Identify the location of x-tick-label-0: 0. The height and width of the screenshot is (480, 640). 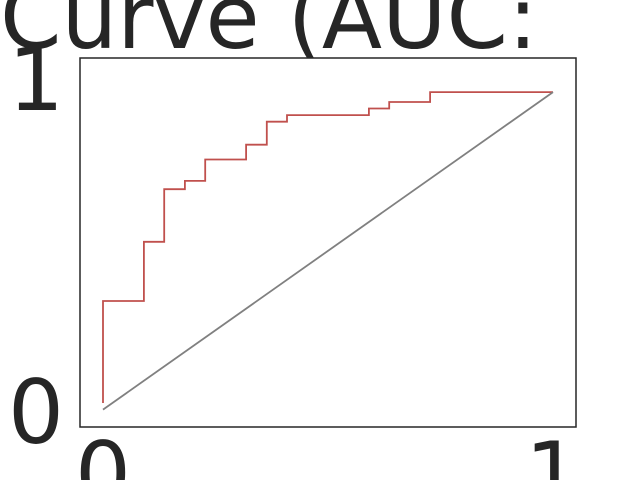
(103, 451).